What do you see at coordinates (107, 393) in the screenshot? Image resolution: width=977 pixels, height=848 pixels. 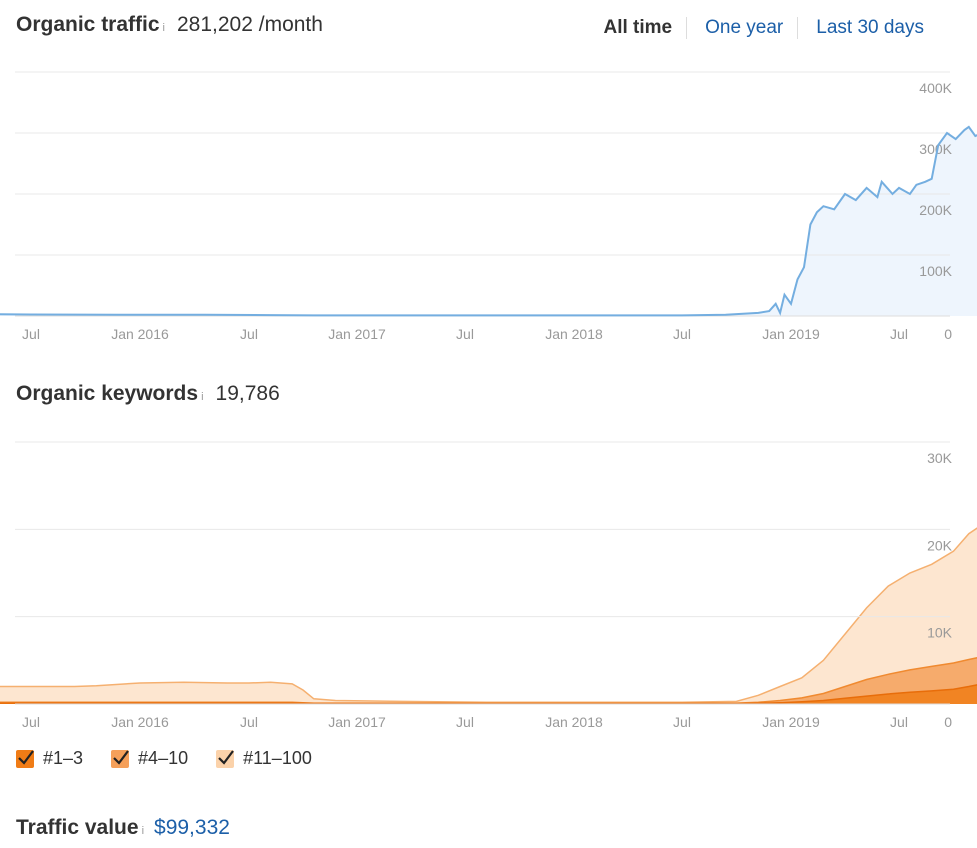 I see `organic-keywords-title: Organic keywords` at bounding box center [107, 393].